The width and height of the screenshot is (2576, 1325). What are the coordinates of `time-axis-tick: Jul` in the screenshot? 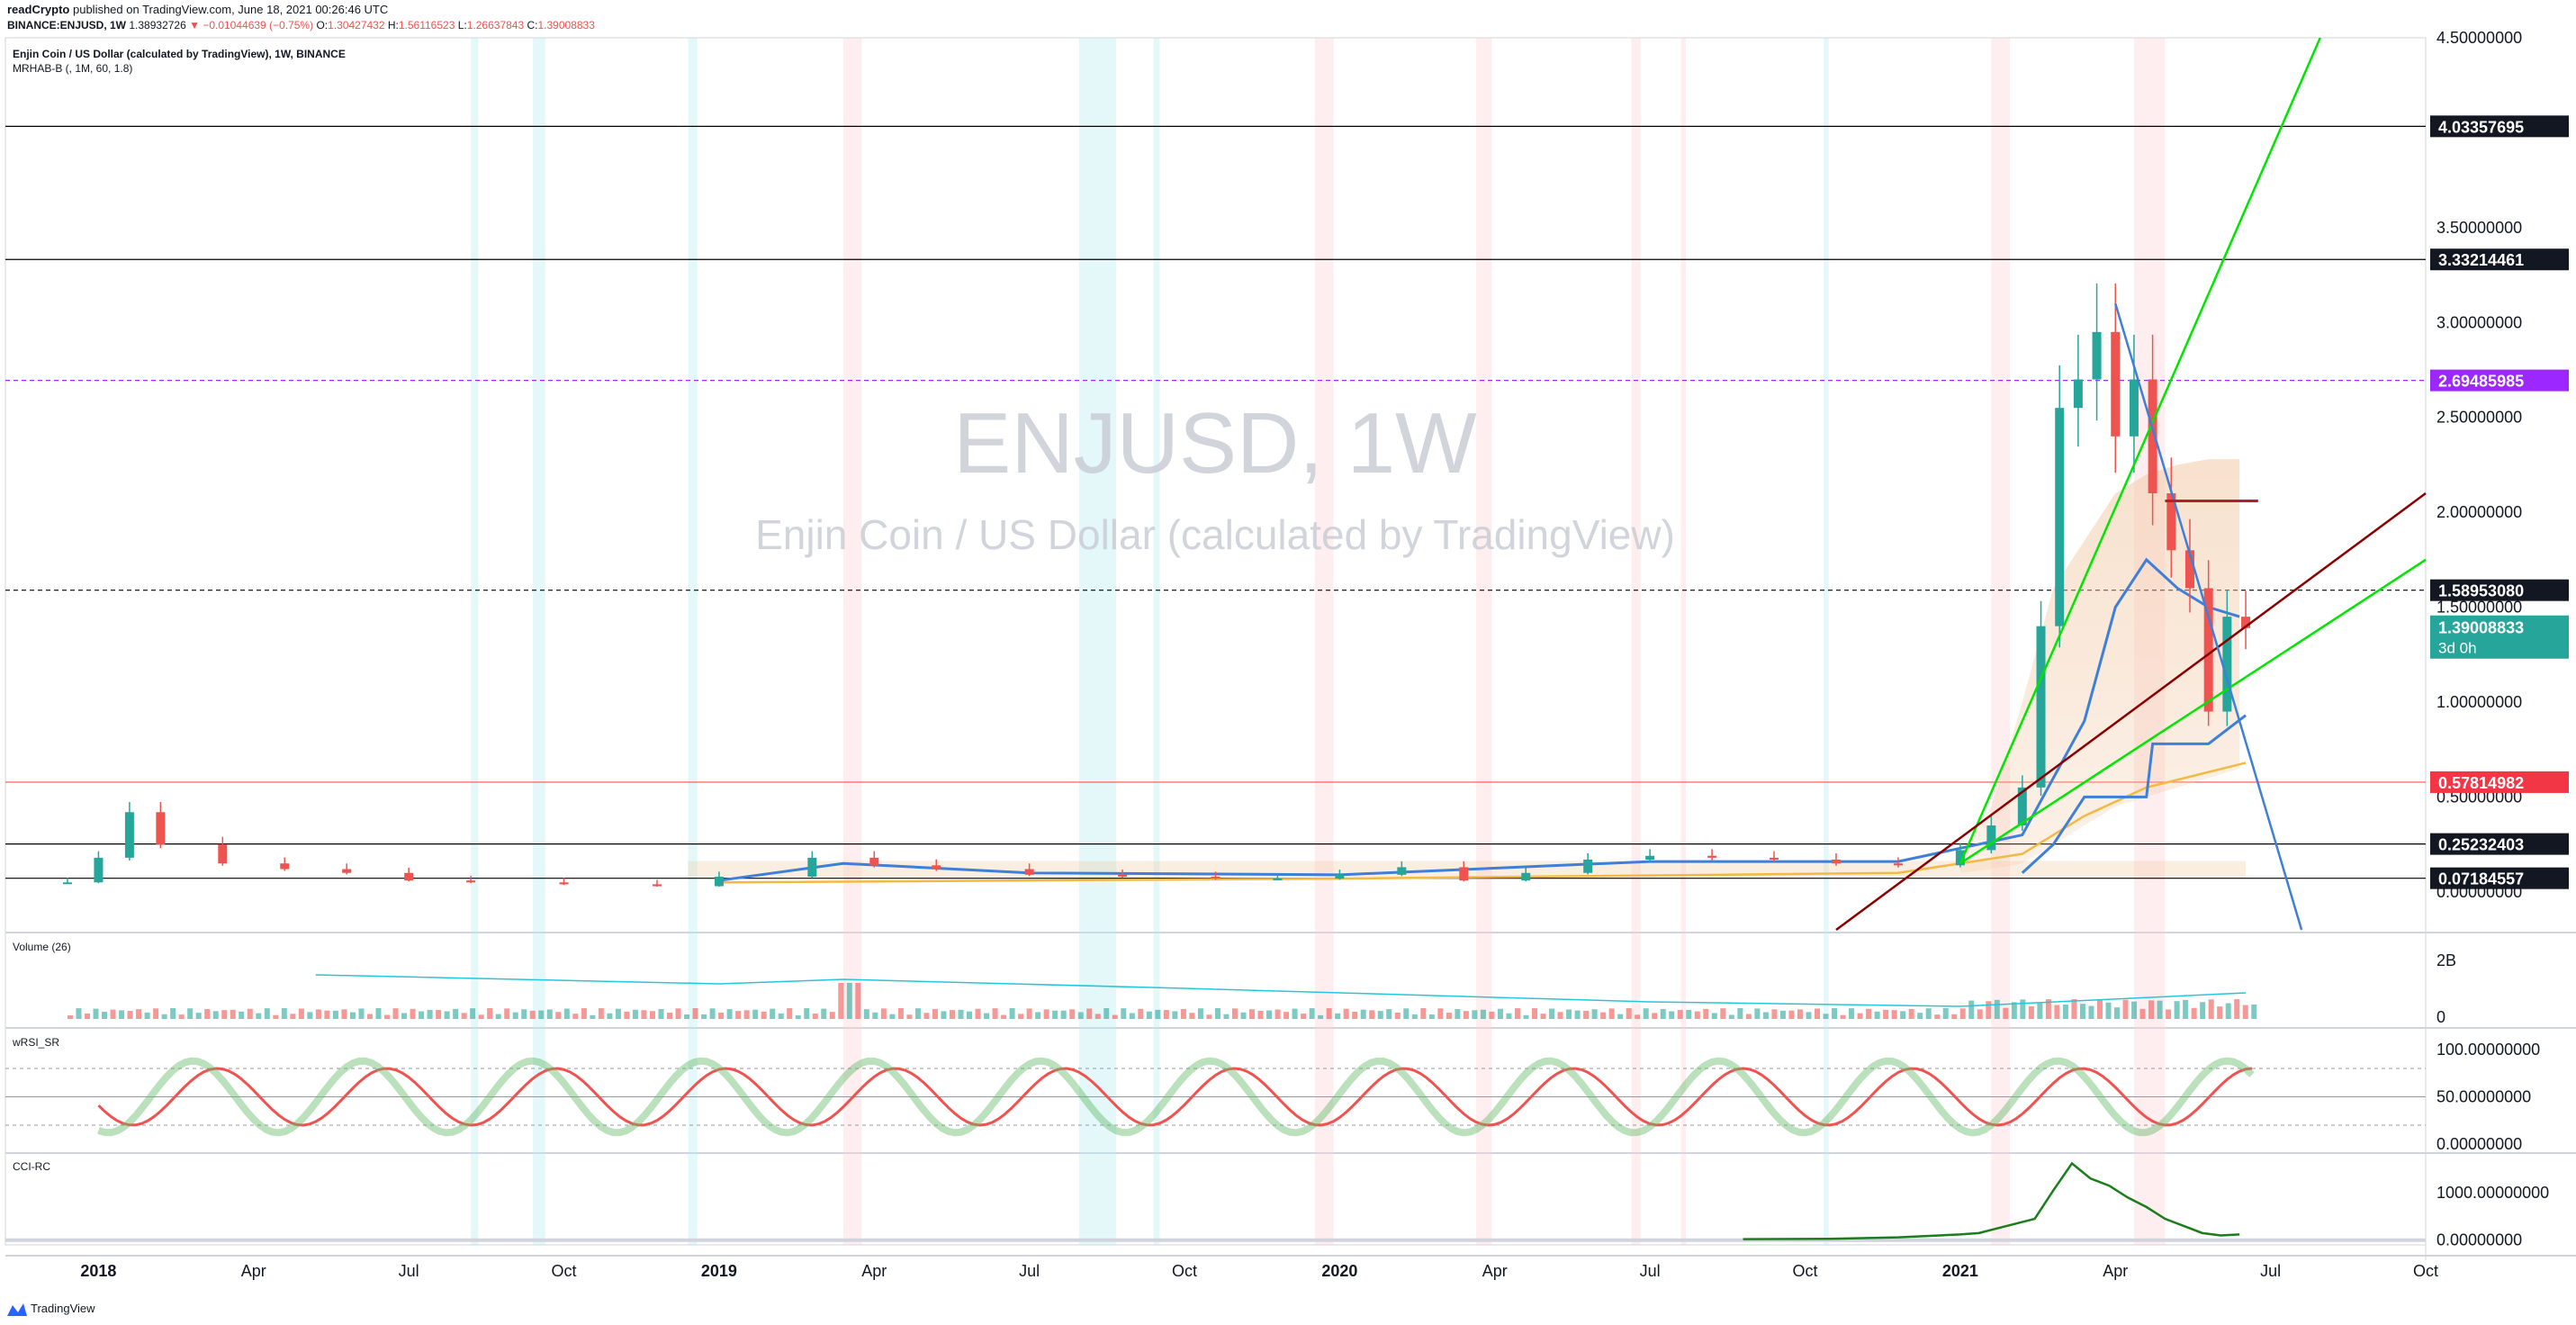 It's located at (2270, 1271).